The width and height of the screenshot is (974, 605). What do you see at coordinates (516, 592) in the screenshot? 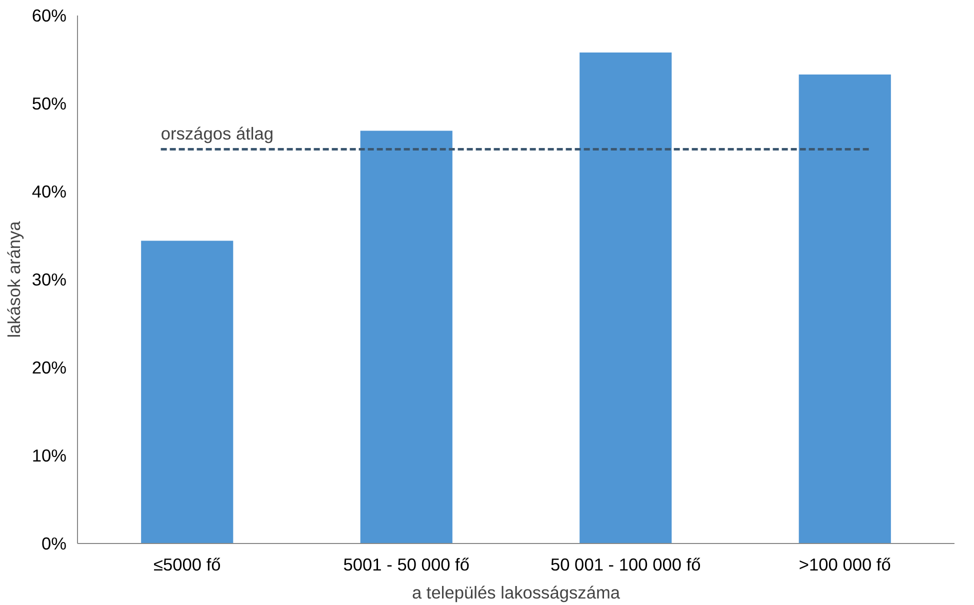
I see `x-axis-title: a település lakosságszáma` at bounding box center [516, 592].